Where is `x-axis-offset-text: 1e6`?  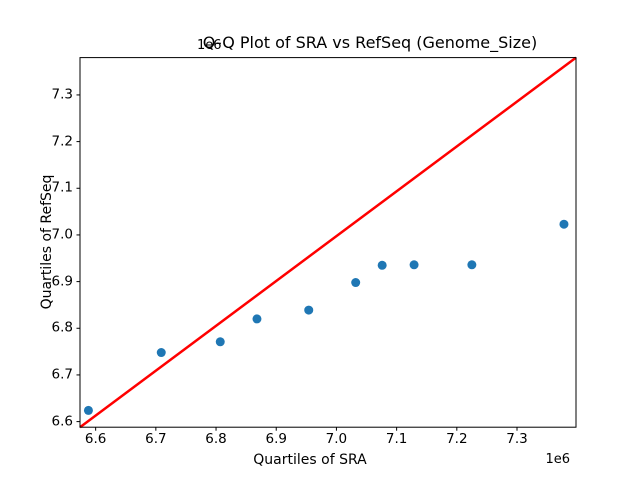 x-axis-offset-text: 1e6 is located at coordinates (557, 459).